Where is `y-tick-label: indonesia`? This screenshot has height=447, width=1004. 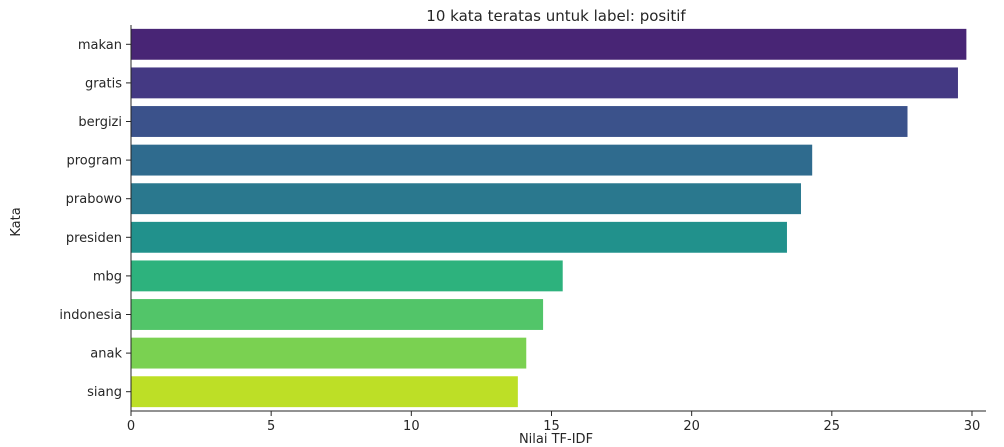 y-tick-label: indonesia is located at coordinates (90, 315).